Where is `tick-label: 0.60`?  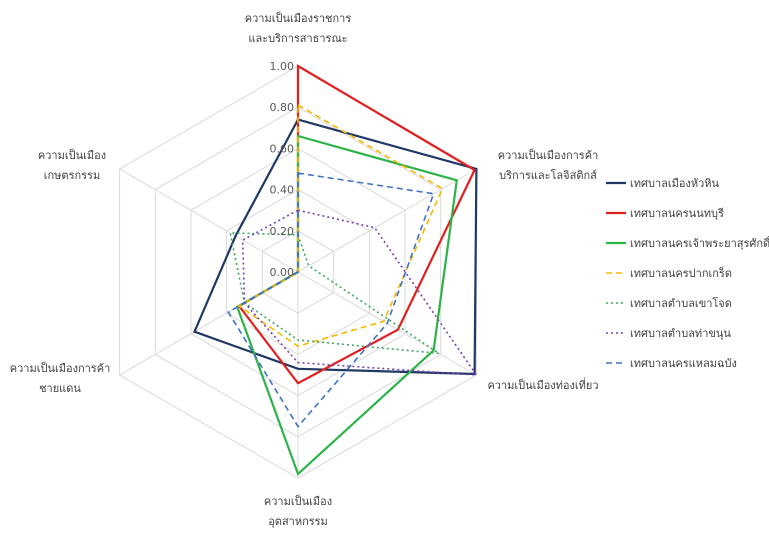 tick-label: 0.60 is located at coordinates (282, 148).